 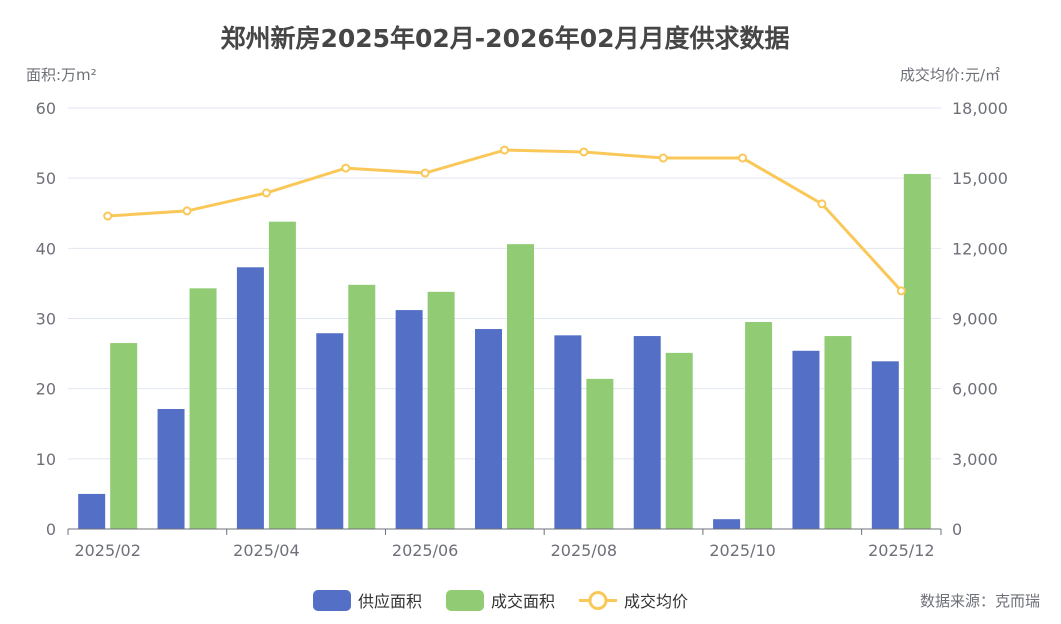 What do you see at coordinates (975, 389) in the screenshot?
I see `right-tick-label: 6,000` at bounding box center [975, 389].